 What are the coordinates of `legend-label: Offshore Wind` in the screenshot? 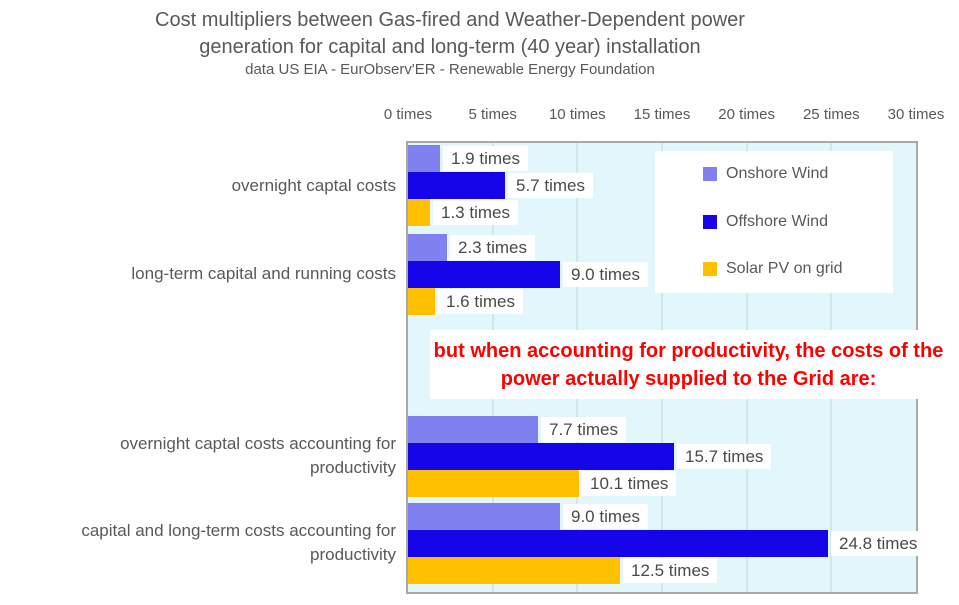 It's located at (777, 221).